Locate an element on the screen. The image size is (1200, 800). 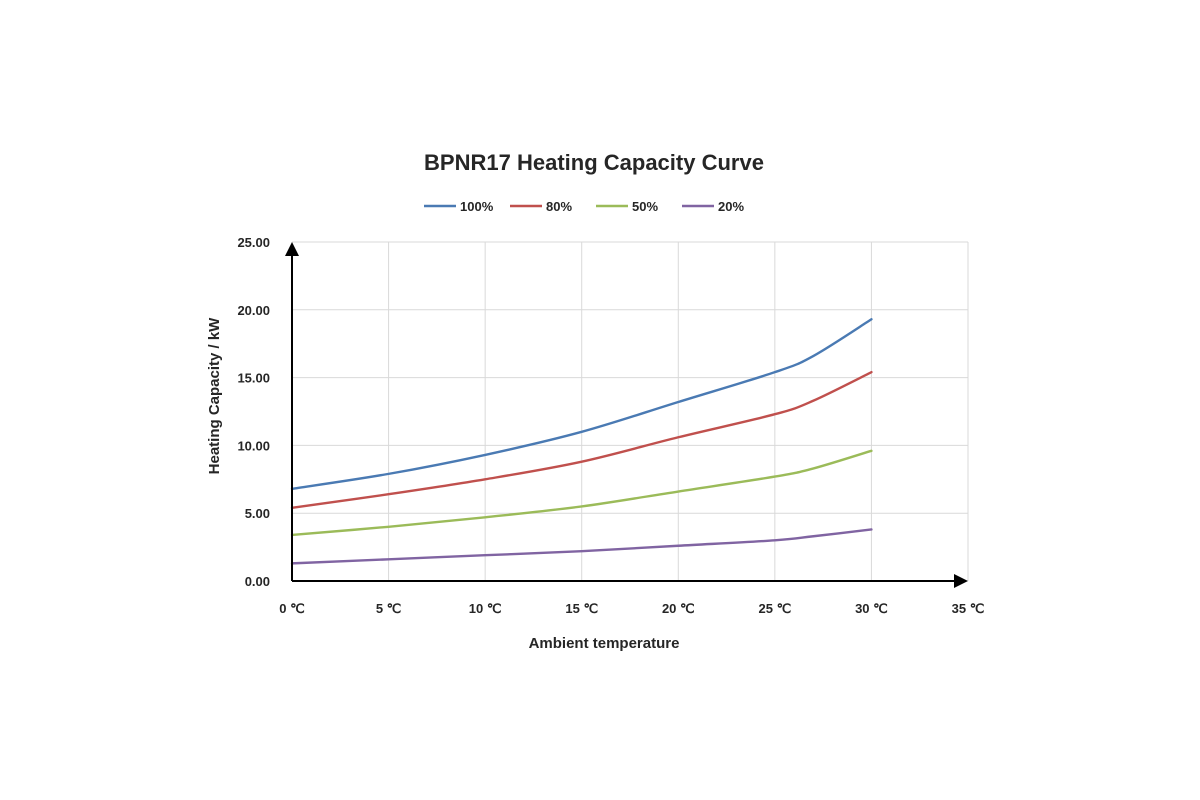
x-tick-label: 15 ℃ is located at coordinates (581, 608).